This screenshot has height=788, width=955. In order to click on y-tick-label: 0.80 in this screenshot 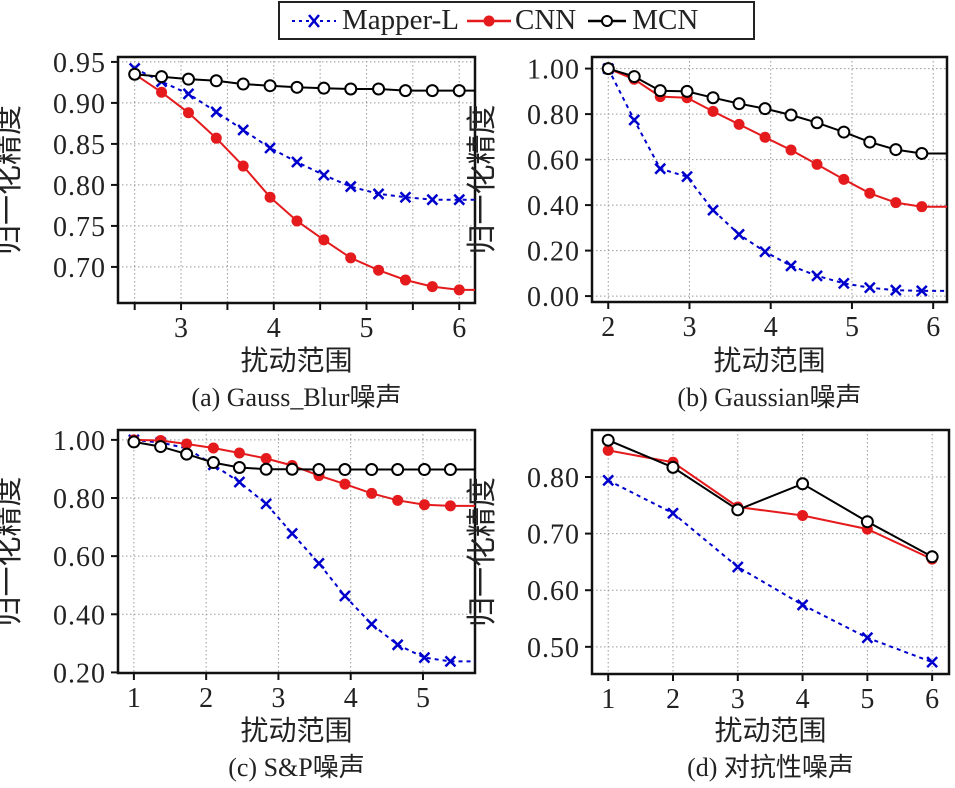, I will do `click(553, 478)`.